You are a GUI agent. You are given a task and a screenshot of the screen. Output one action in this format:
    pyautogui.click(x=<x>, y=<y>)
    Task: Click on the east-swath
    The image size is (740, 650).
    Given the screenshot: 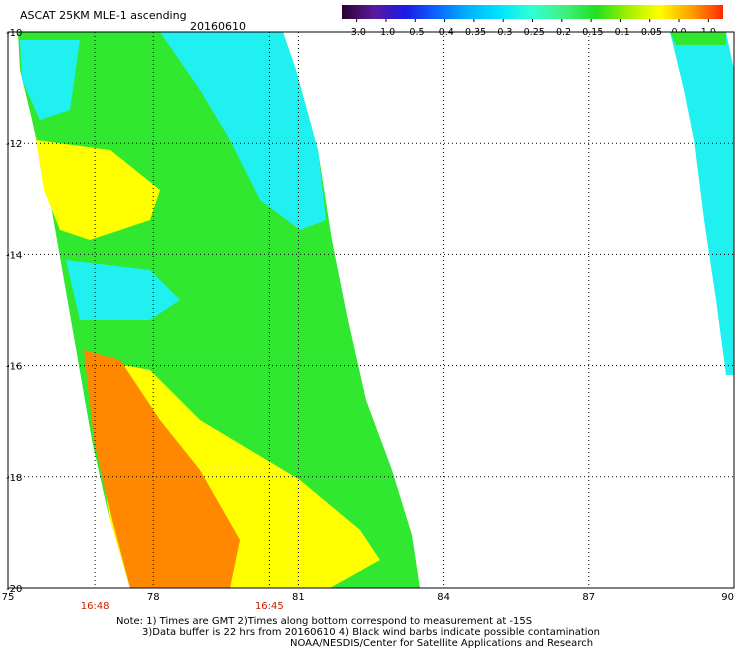 What is the action you would take?
    pyautogui.click(x=702, y=203)
    